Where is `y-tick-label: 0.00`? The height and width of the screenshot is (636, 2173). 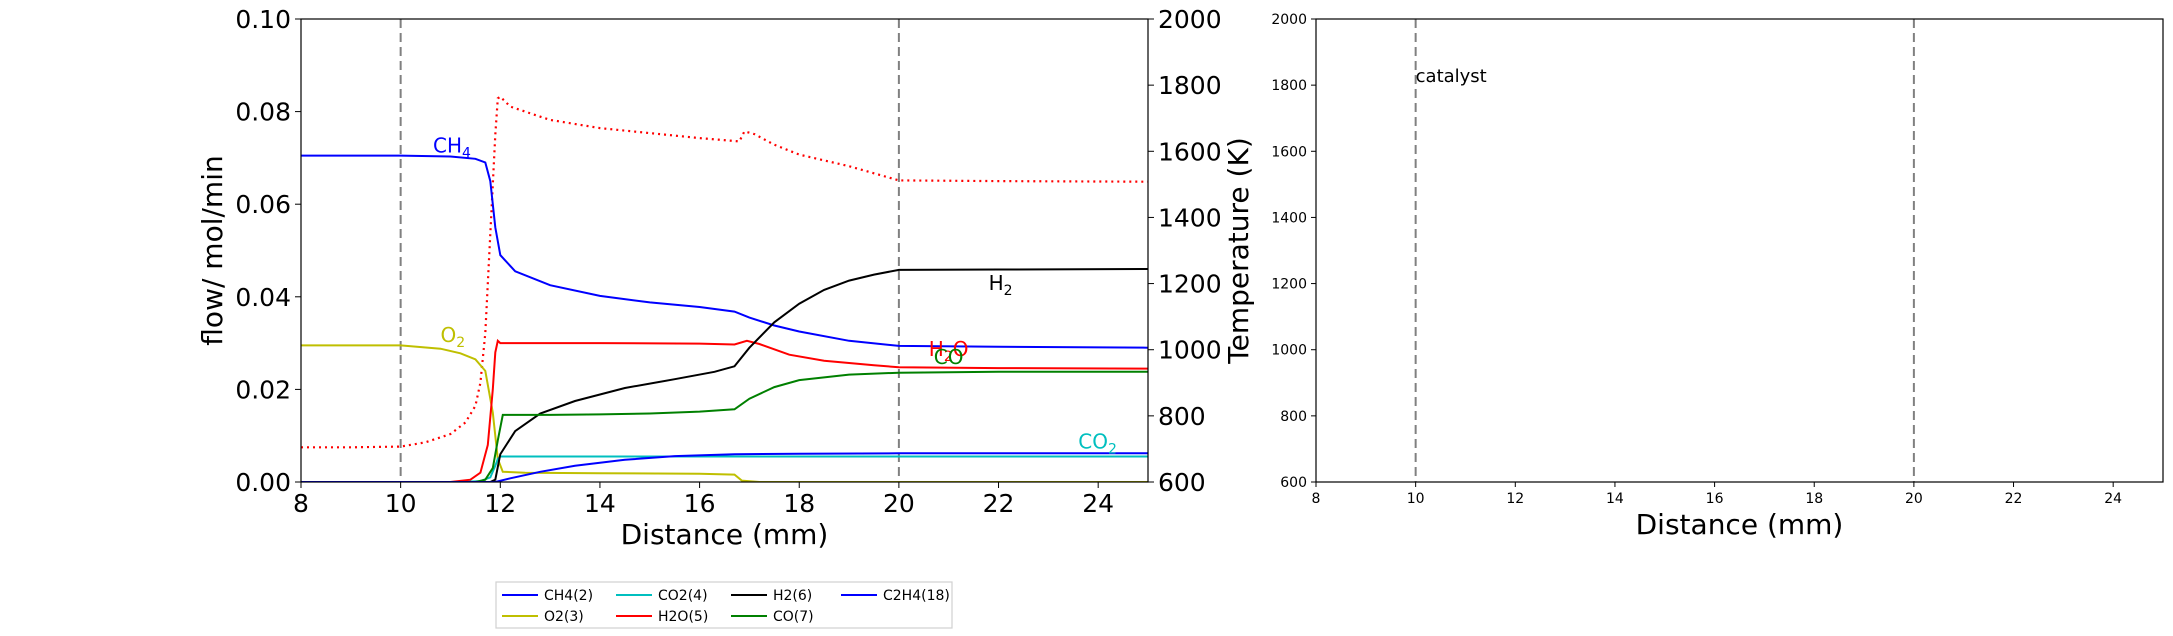
y-tick-label: 0.00 is located at coordinates (263, 482).